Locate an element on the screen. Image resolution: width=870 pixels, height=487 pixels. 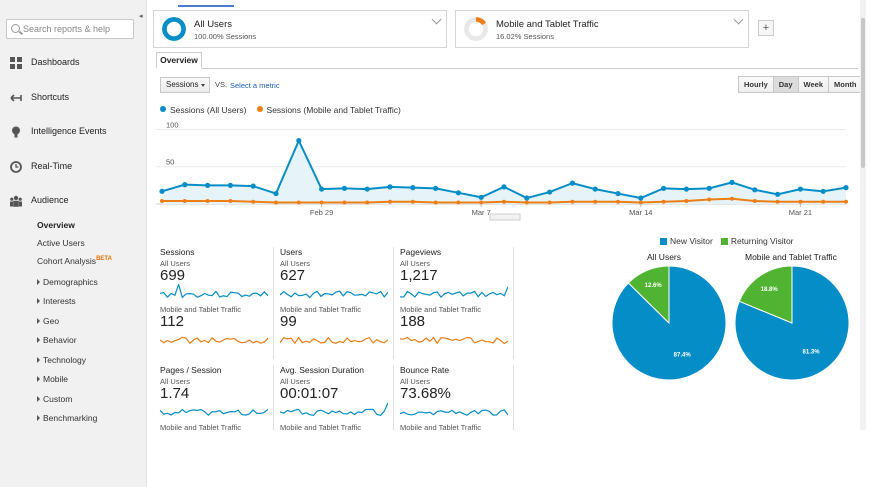
metric-select: Sessions is located at coordinates (185, 85).